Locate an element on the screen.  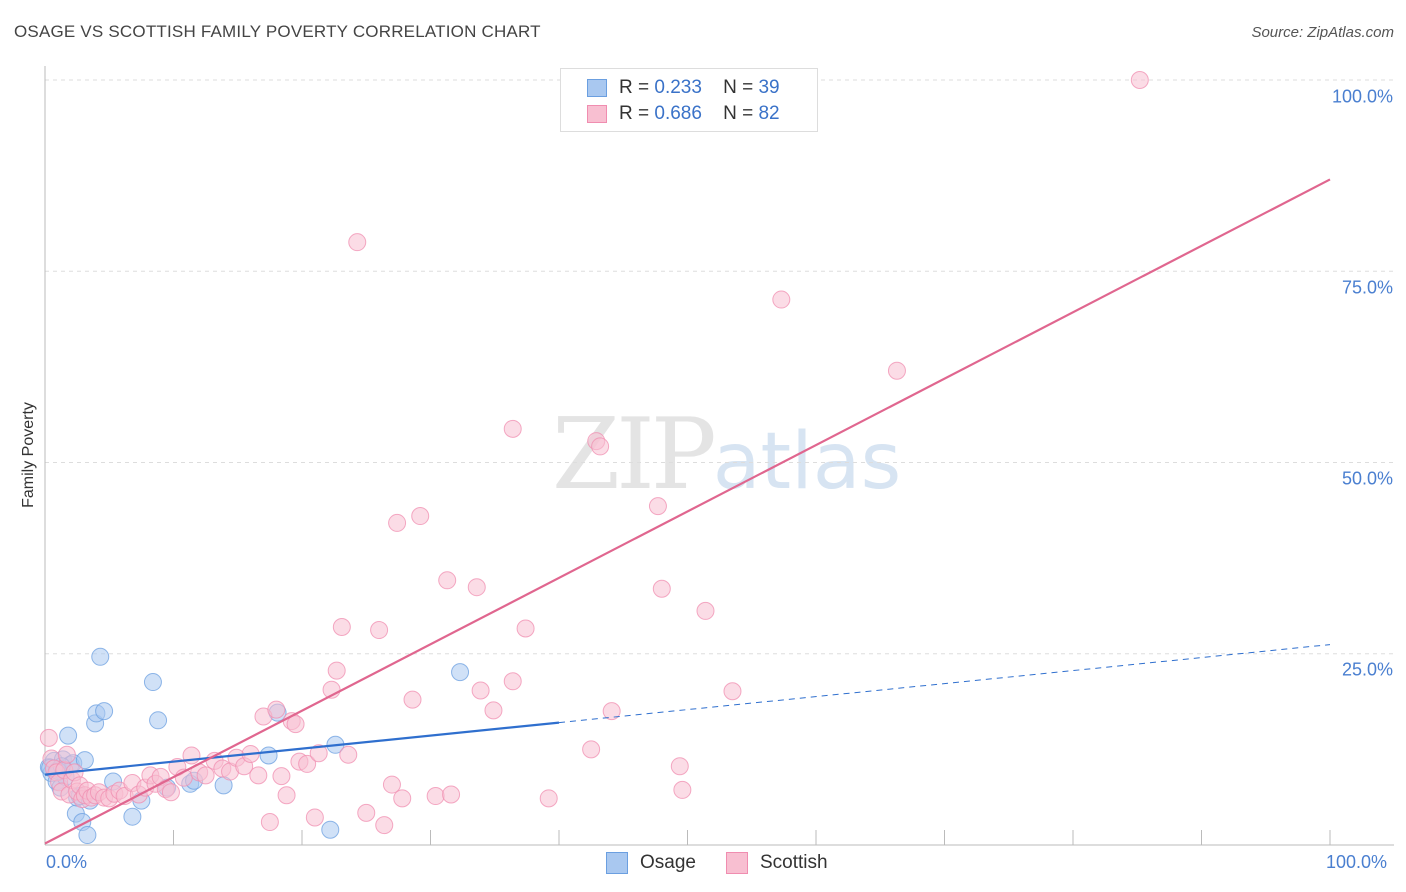
source-label: Source: ZipAtlas.com is located at coordinates (1322, 32).